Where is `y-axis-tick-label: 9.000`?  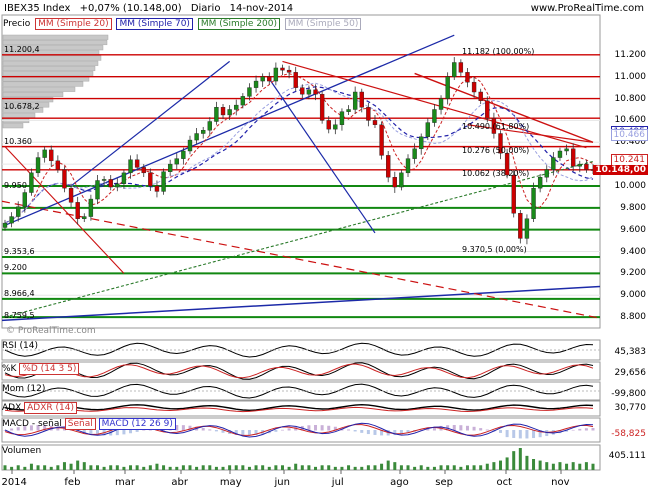
y-axis-tick-label: 9.000 is located at coordinates (633, 295).